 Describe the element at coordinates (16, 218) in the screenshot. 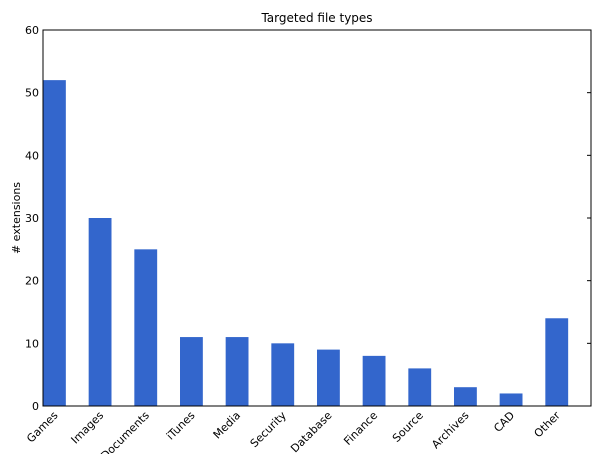

I see `y-axis-label: # extensions` at that location.